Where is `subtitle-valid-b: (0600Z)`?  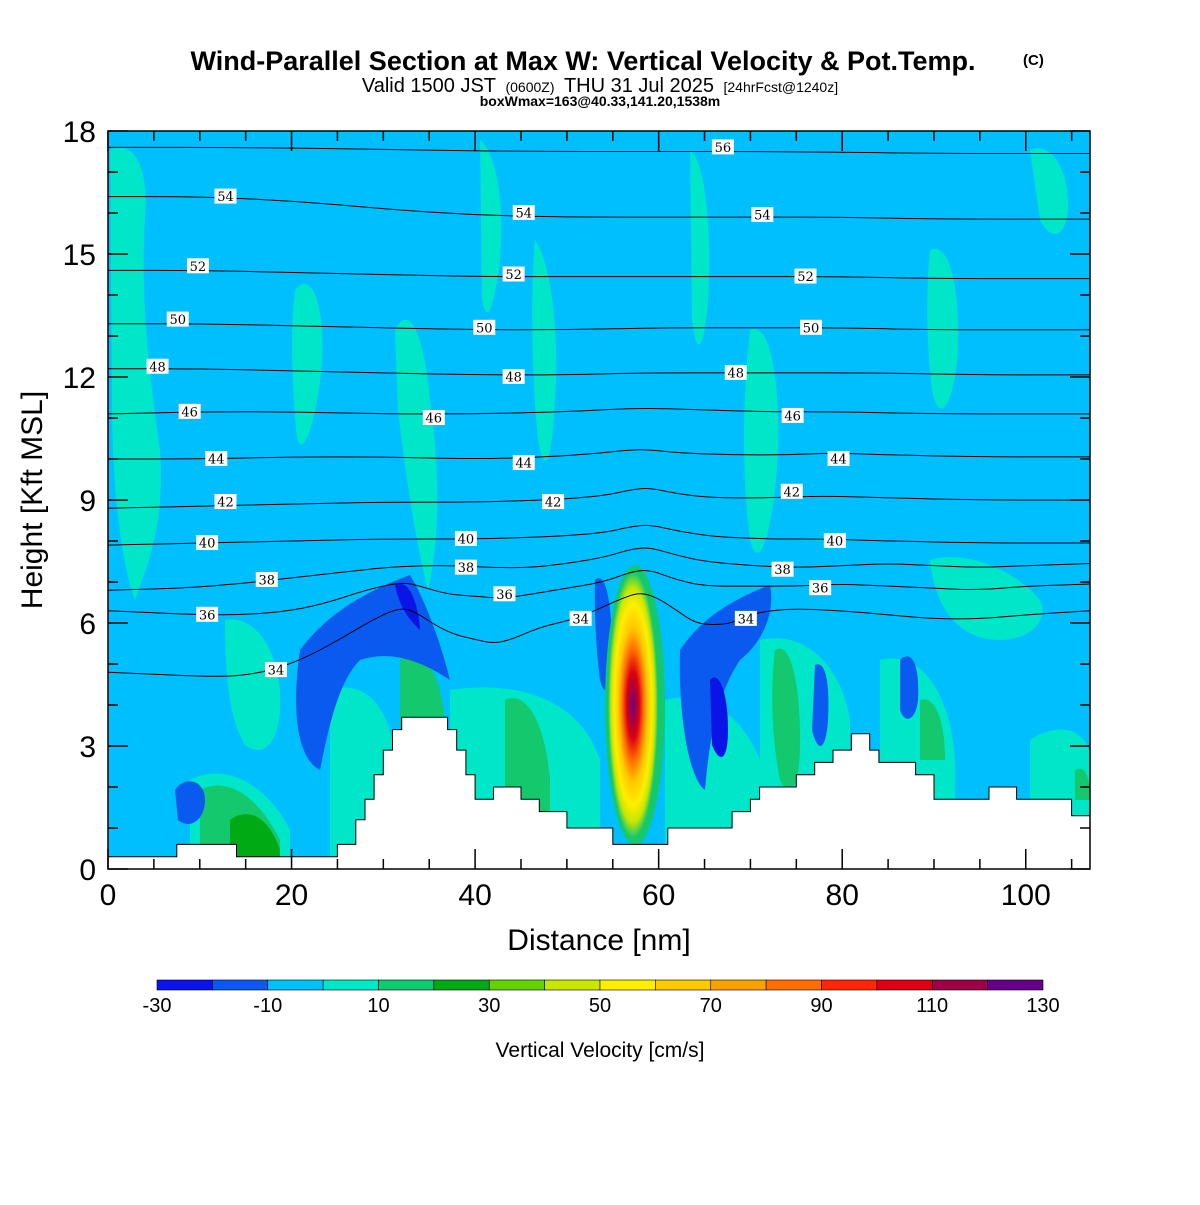 subtitle-valid-b: (0600Z) is located at coordinates (529, 87).